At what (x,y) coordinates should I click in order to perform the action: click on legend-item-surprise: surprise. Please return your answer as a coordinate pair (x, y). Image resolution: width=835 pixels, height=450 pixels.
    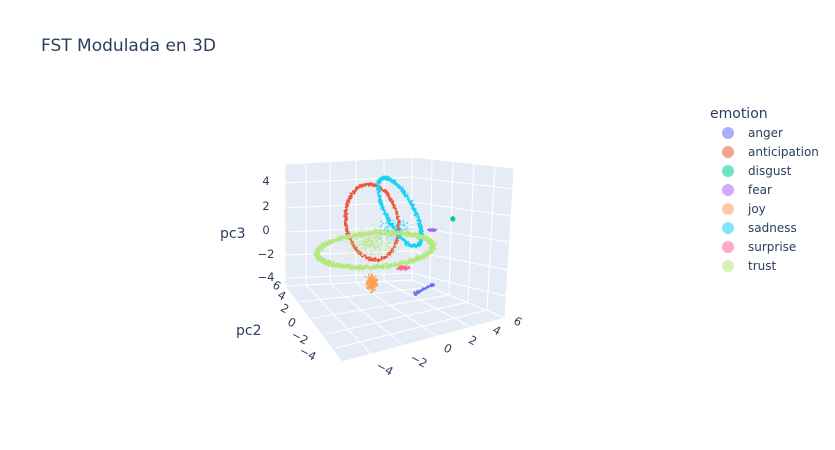
    Looking at the image, I should click on (759, 247).